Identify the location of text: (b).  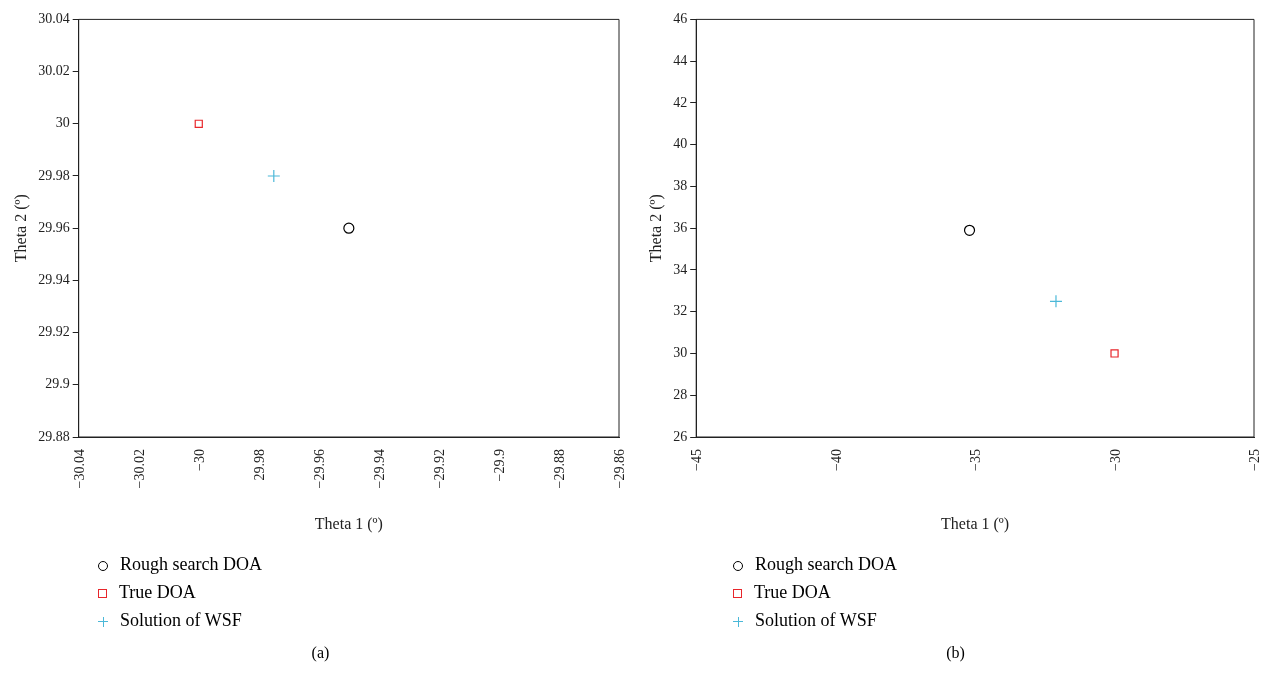
(955, 653).